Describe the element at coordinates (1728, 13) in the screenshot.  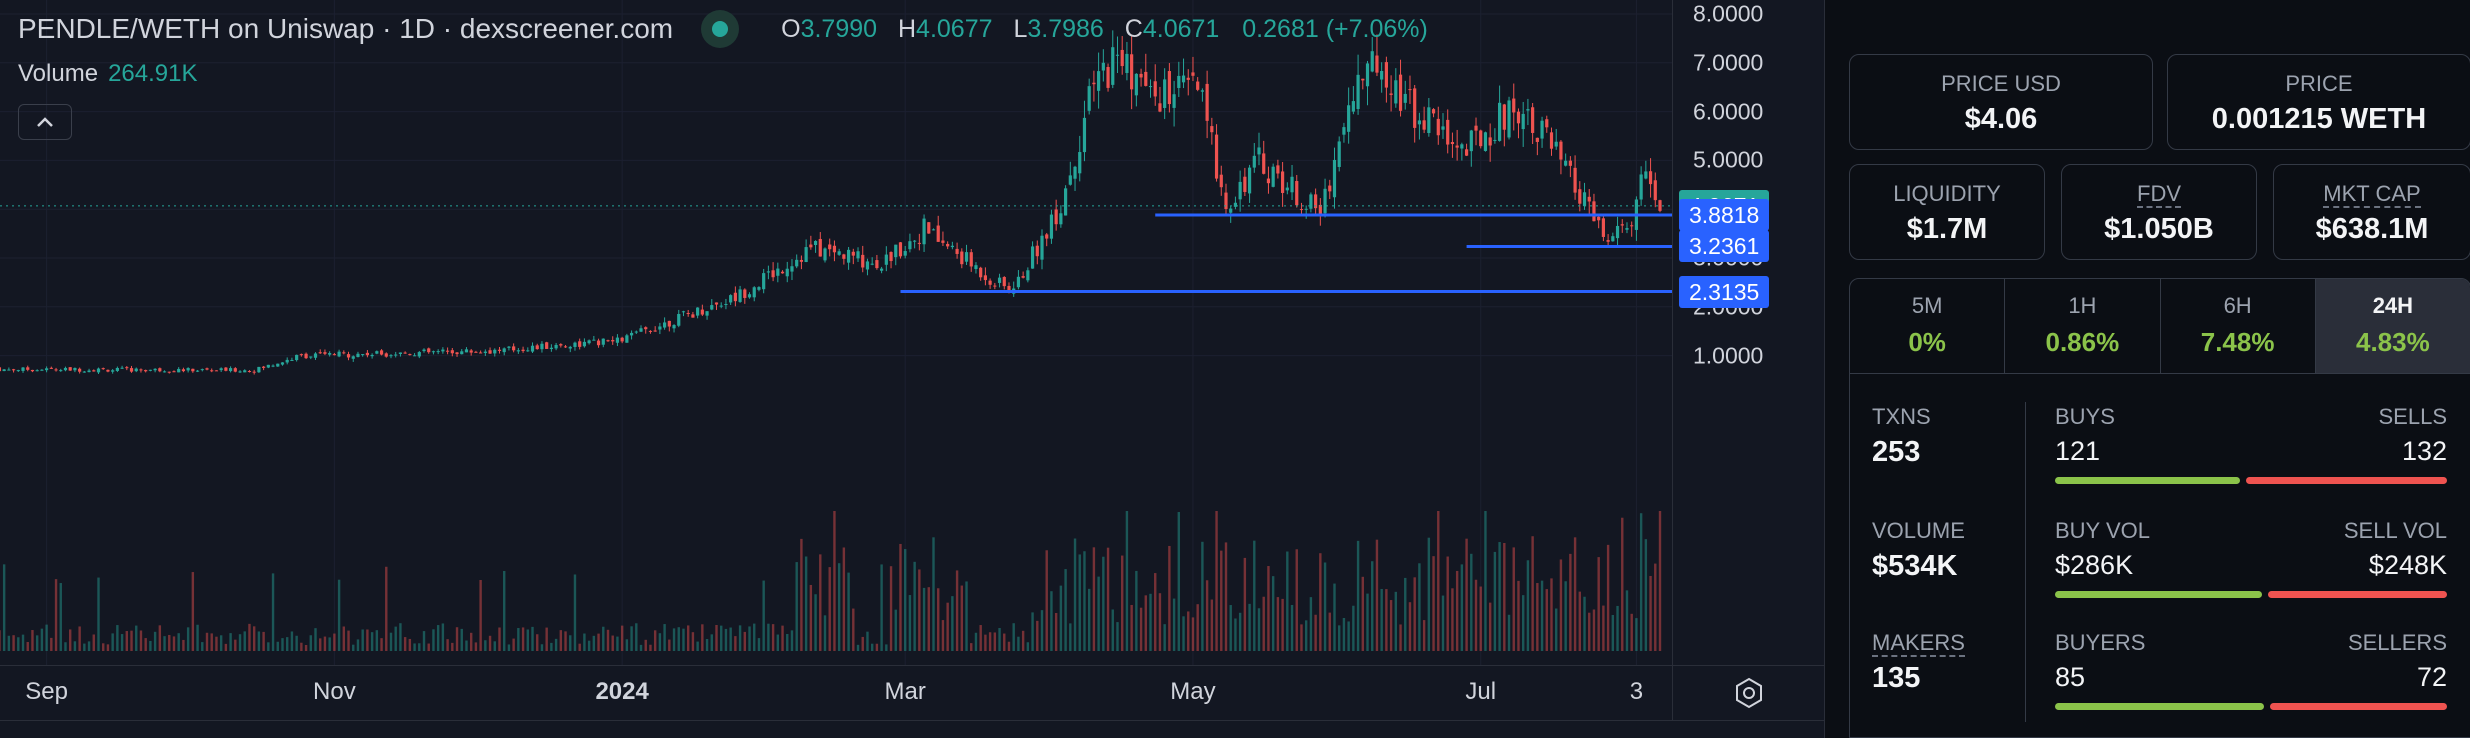
I see `price-tick-label: 8.0000` at that location.